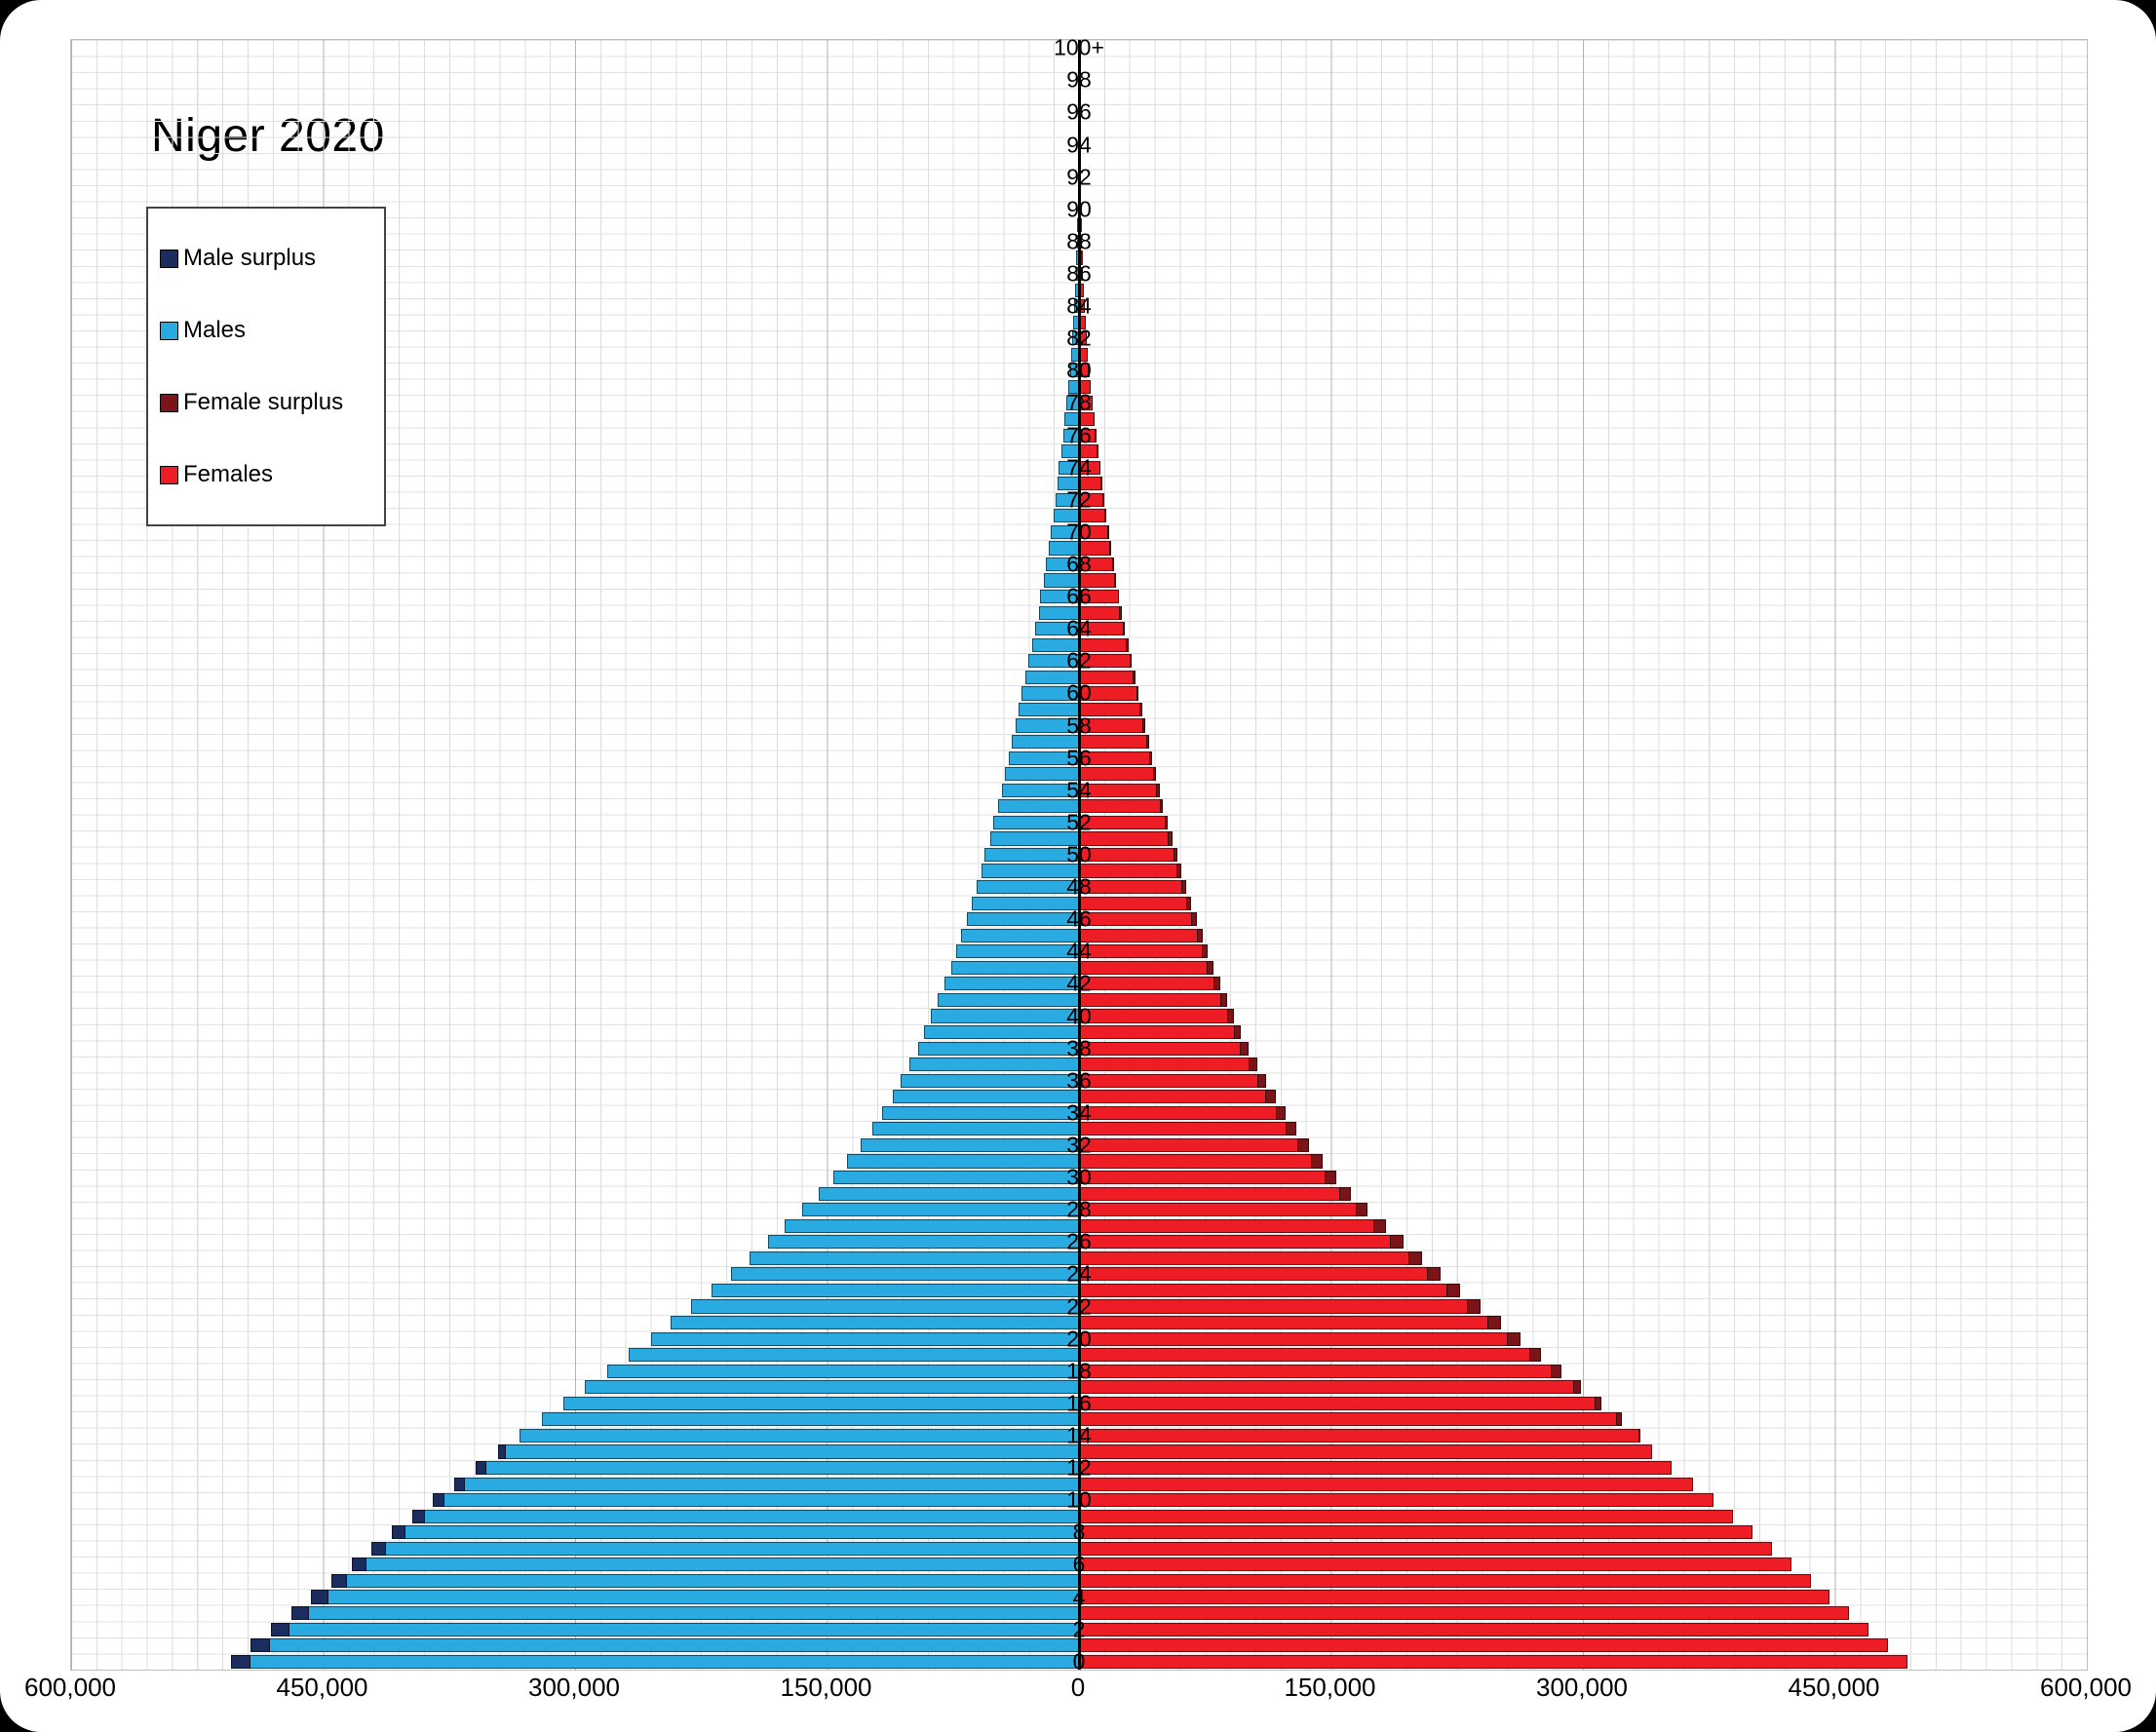 The height and width of the screenshot is (1732, 2156). Describe the element at coordinates (1079, 209) in the screenshot. I see `age-tick-label: 90` at that location.